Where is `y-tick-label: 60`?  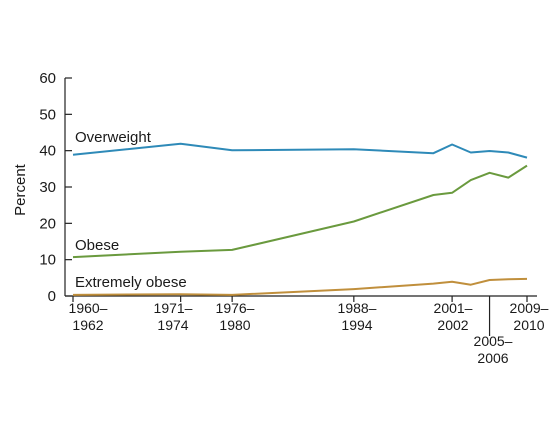 y-tick-label: 60 is located at coordinates (47, 78).